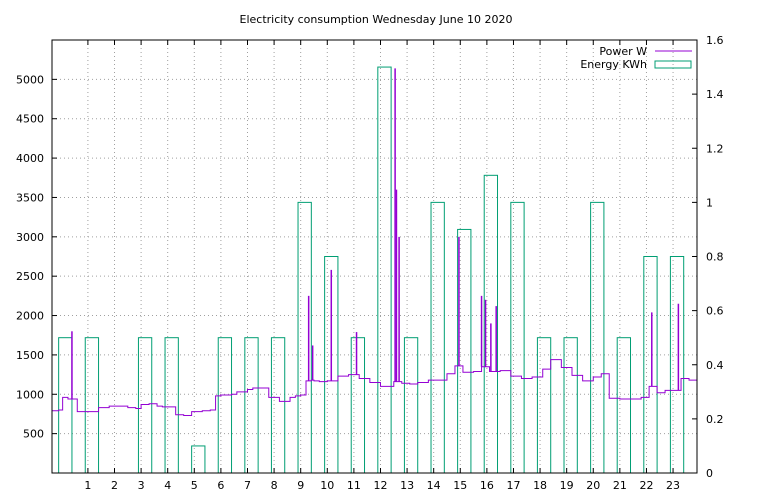 The image size is (768, 500). What do you see at coordinates (593, 485) in the screenshot?
I see `x-tick-label: 20` at bounding box center [593, 485].